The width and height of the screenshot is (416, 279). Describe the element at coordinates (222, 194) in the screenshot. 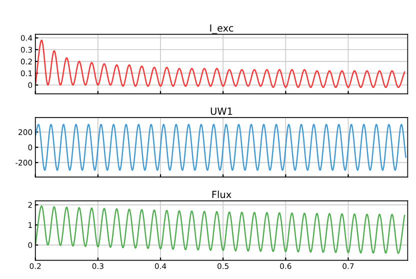

I see `chart-title: Flux` at that location.